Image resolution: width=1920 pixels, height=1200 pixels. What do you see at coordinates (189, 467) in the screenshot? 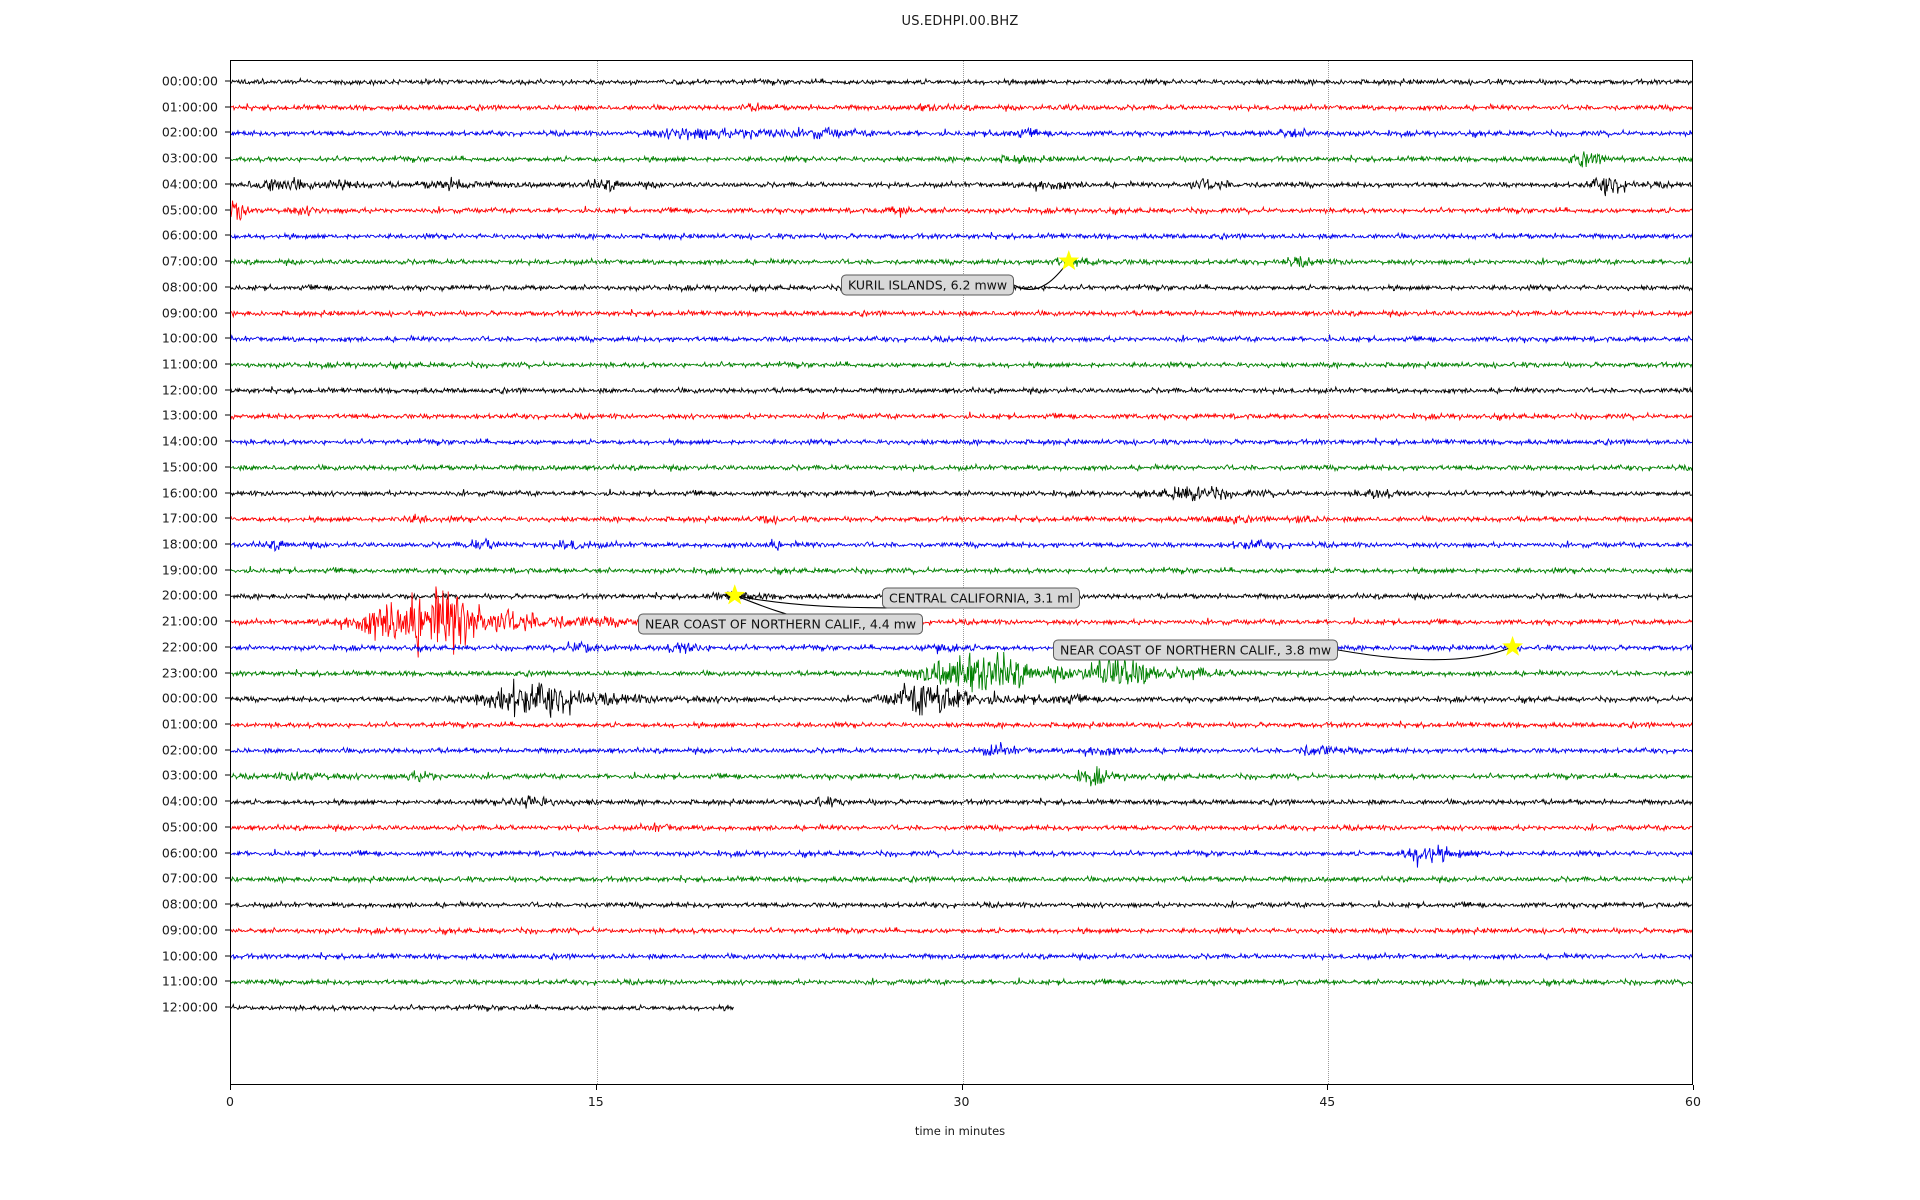
I see `y-tick-label: 15:00:00` at bounding box center [189, 467].